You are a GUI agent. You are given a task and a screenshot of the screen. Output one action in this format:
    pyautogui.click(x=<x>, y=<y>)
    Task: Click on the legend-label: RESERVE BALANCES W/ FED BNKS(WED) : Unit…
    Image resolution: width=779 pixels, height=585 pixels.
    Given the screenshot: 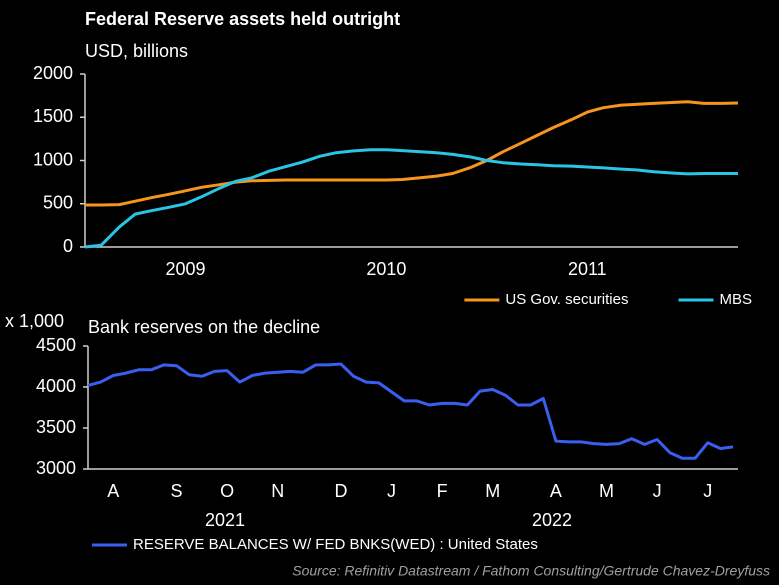 What is the action you would take?
    pyautogui.click(x=335, y=544)
    